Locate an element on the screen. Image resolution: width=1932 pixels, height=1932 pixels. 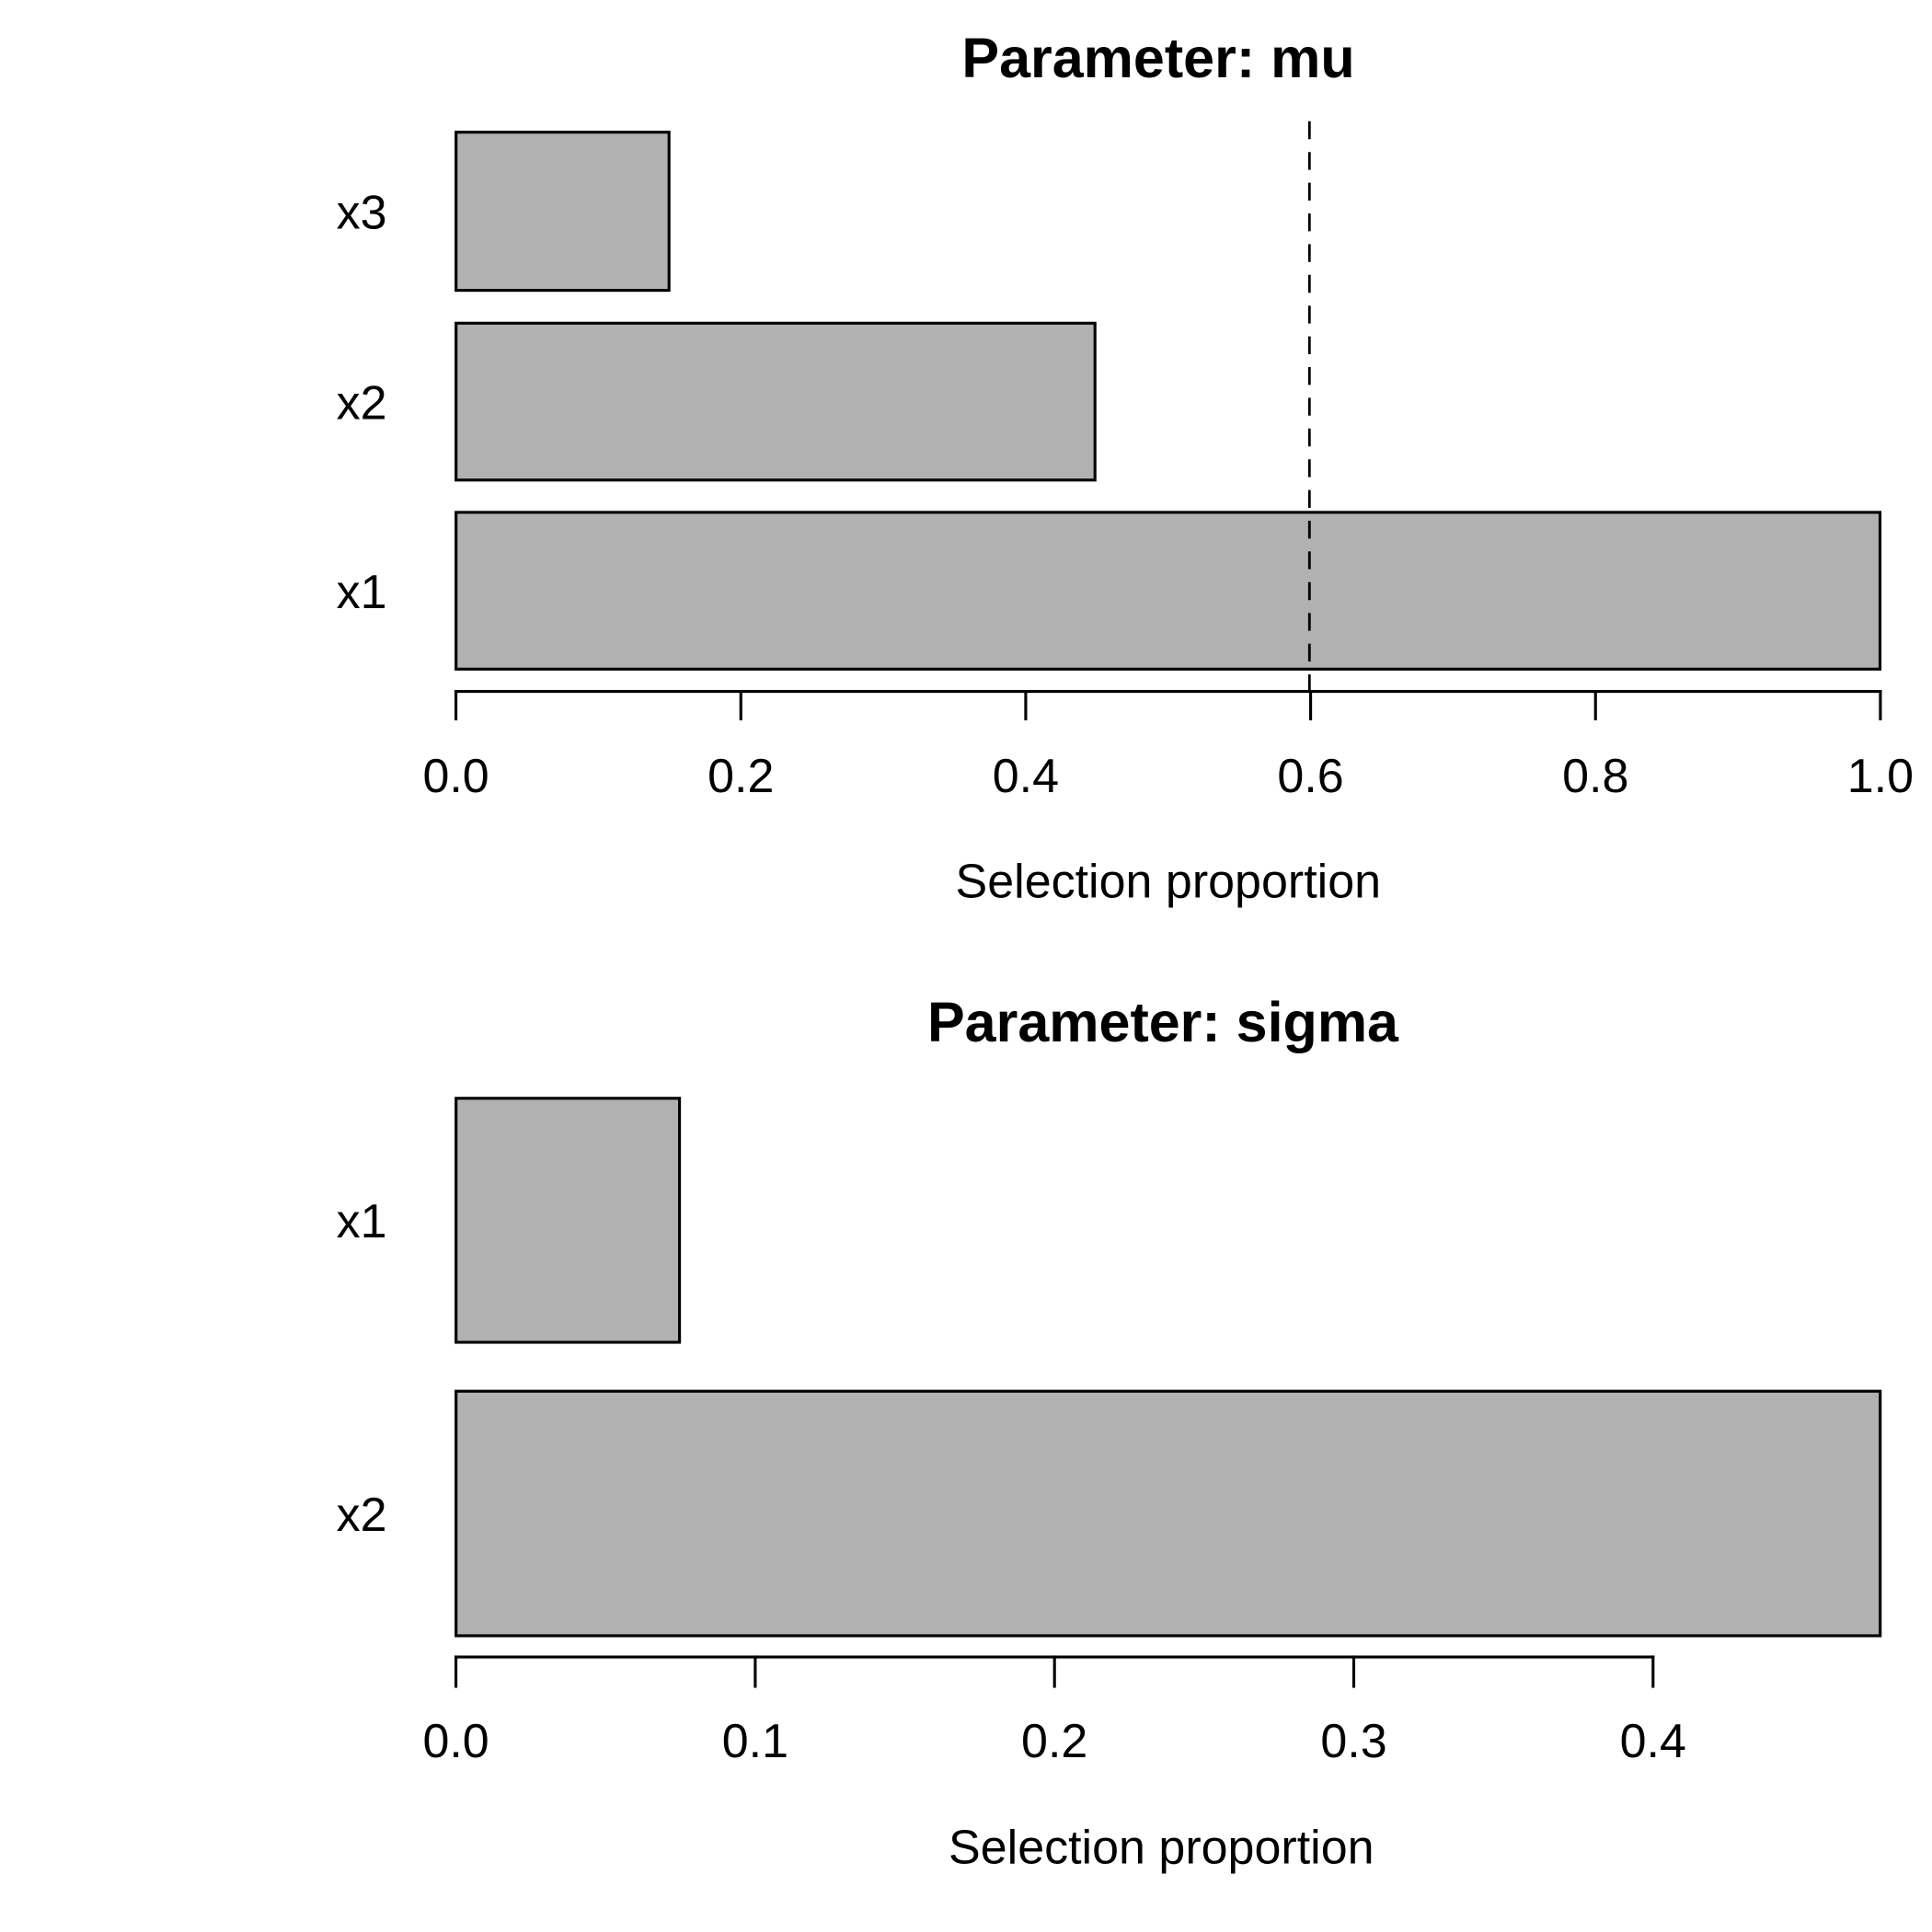
svg-text: 0.6 is located at coordinates (1310, 776).